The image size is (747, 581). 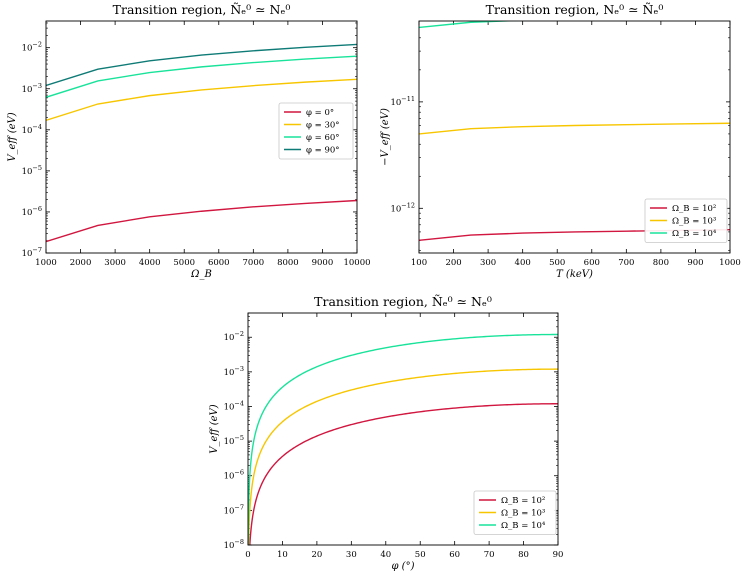 I want to click on legend-label: φ = 0°, so click(x=320, y=113).